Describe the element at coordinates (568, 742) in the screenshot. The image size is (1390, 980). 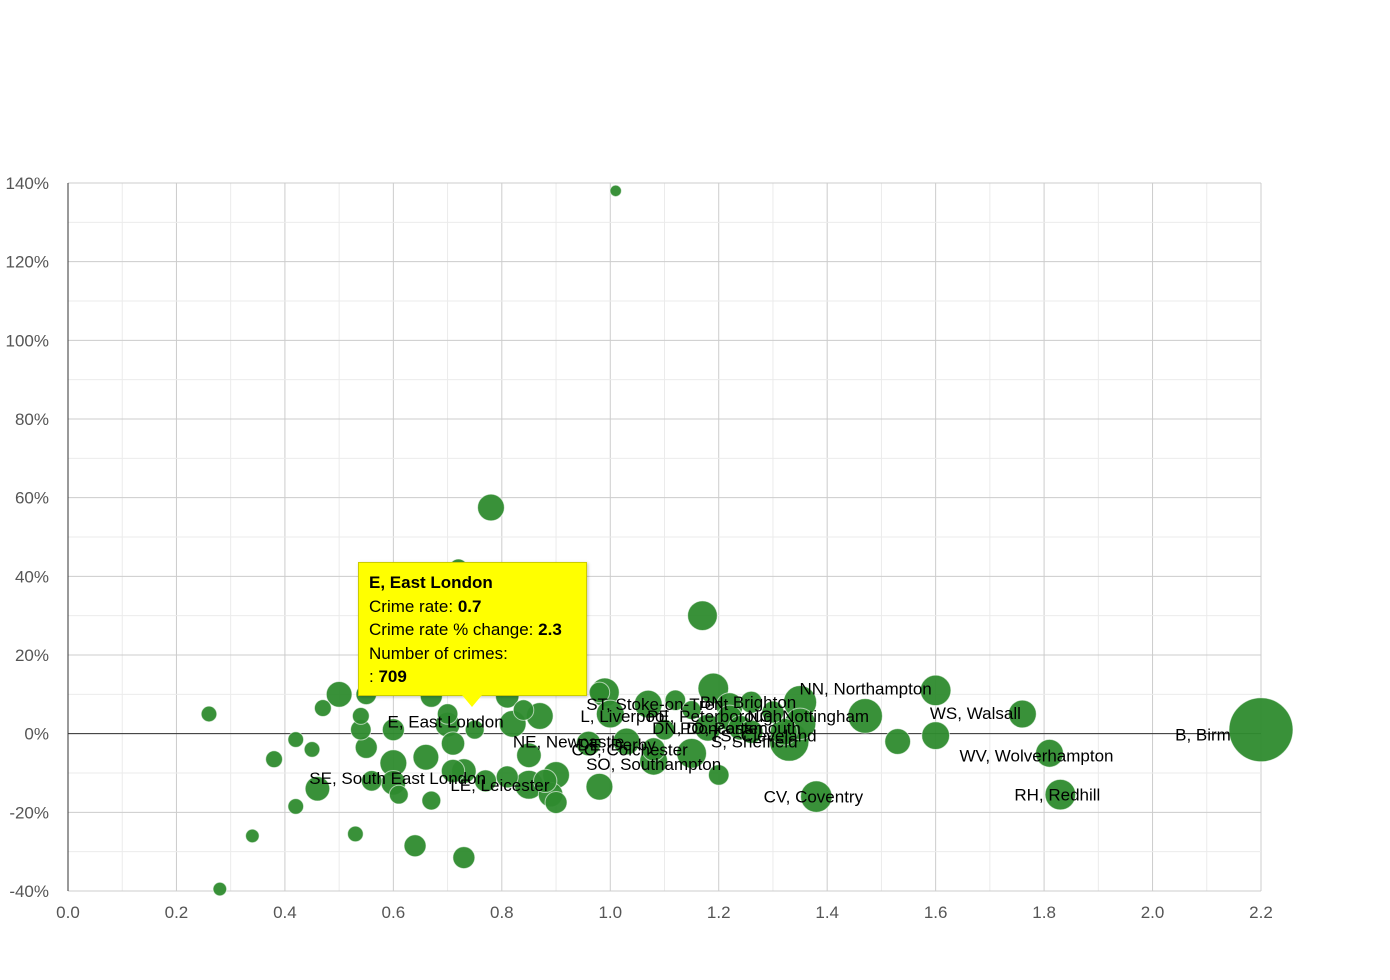
I see `bubble-label: NE, Newcastle` at that location.